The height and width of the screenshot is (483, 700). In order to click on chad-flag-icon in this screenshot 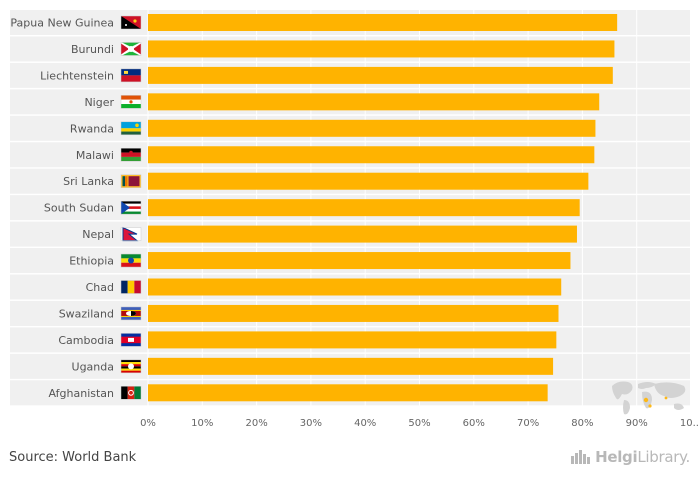, I will do `click(131, 287)`.